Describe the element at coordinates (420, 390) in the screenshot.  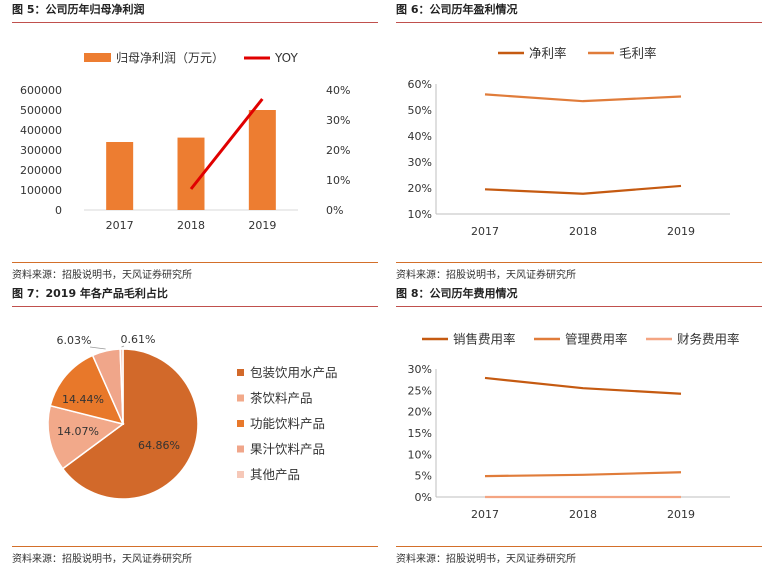
I see `y-tick-label: 25%` at that location.